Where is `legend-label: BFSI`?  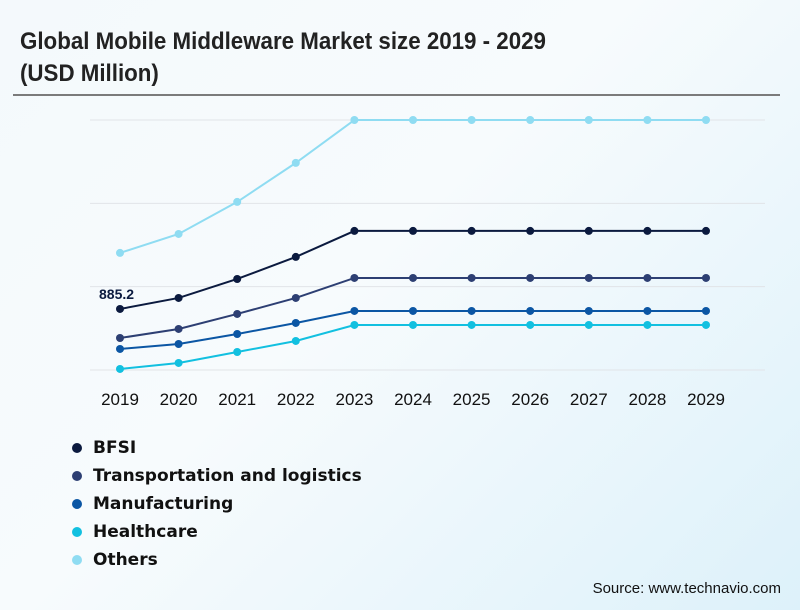 legend-label: BFSI is located at coordinates (115, 448).